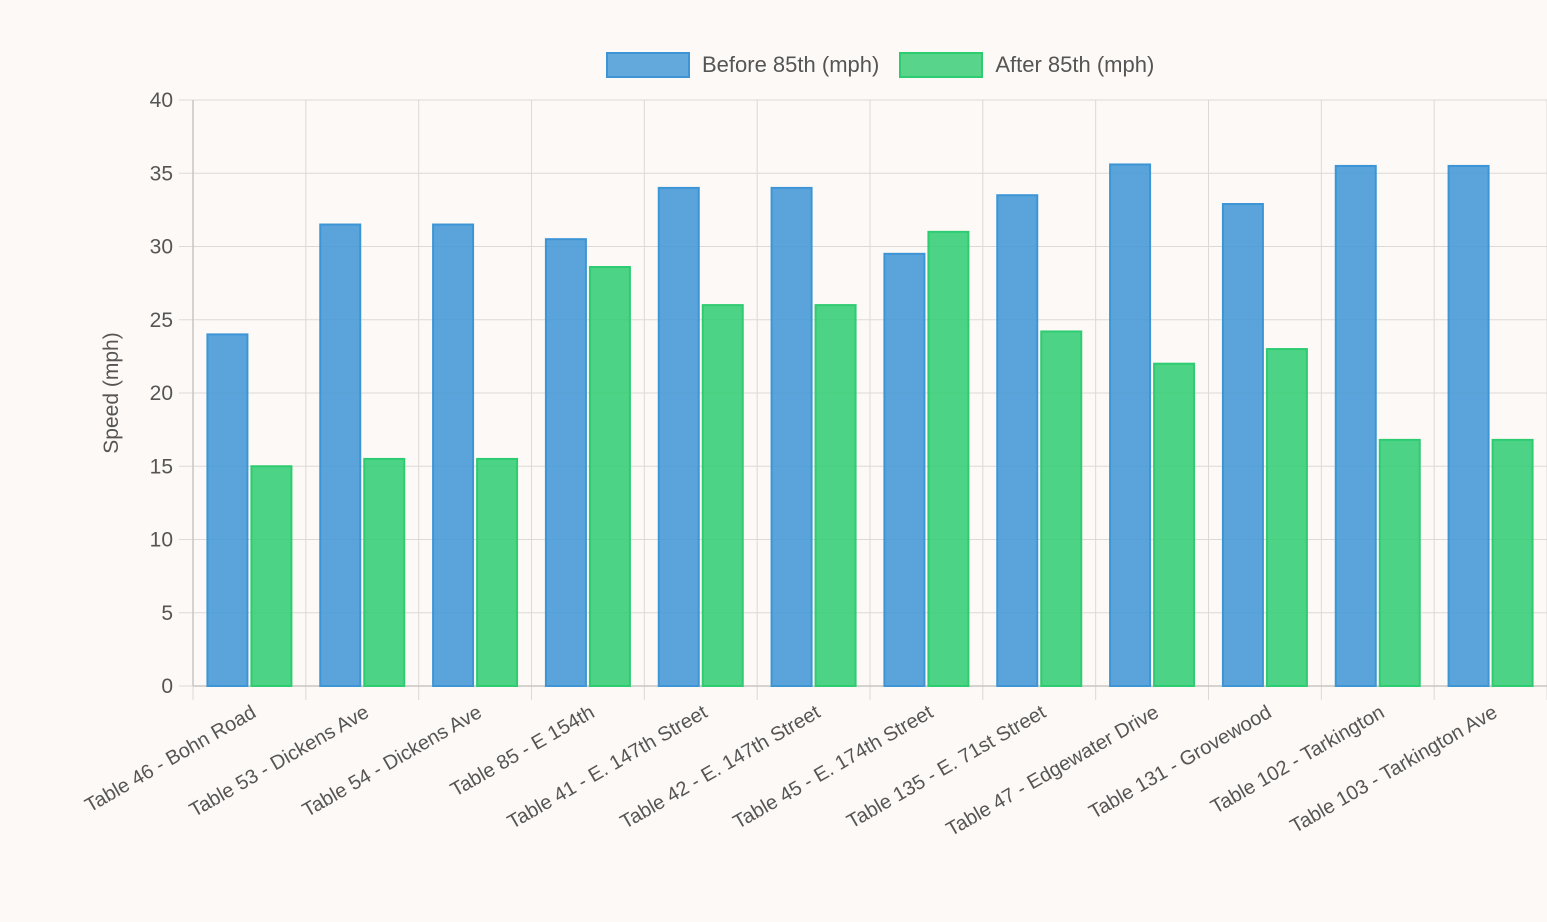  I want to click on x-tick-label: Table 103 - Tarkington Ave, so click(1394, 769).